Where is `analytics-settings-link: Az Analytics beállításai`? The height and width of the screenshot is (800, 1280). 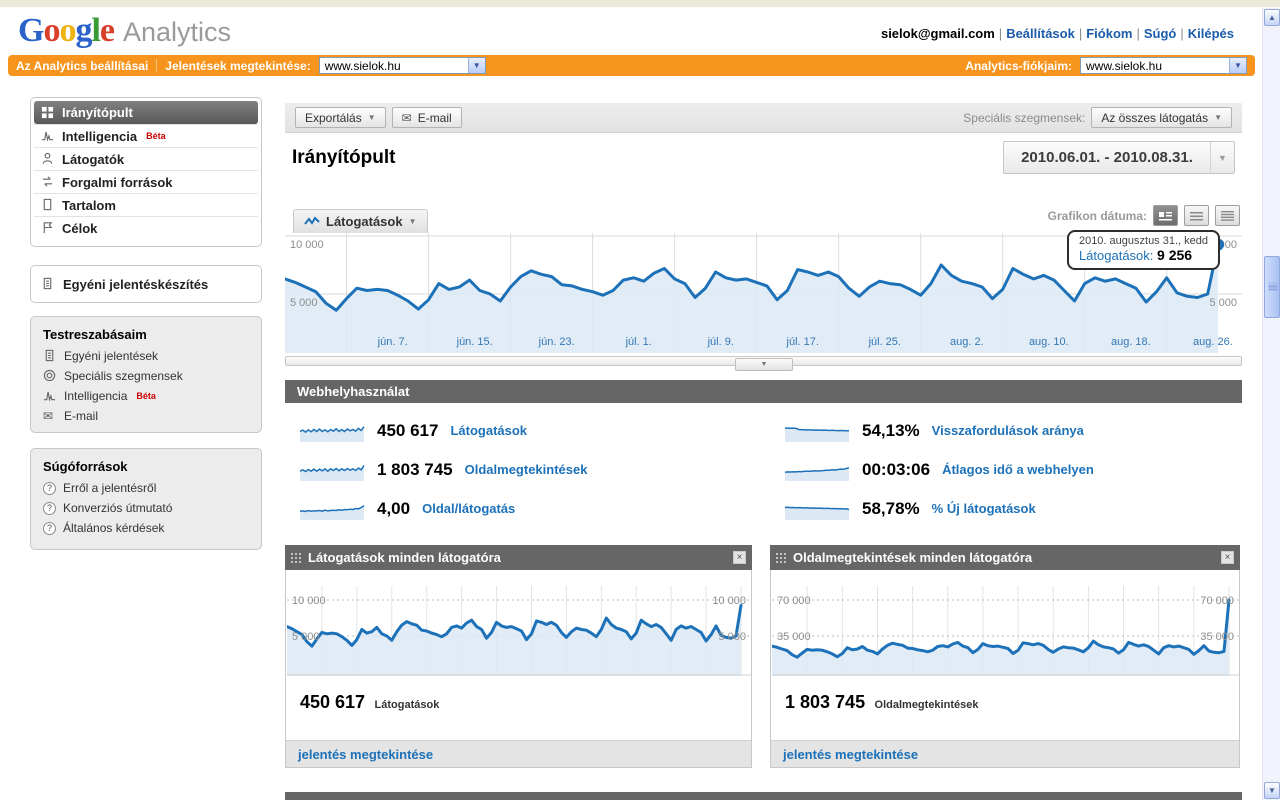 analytics-settings-link: Az Analytics beállításai is located at coordinates (82, 65).